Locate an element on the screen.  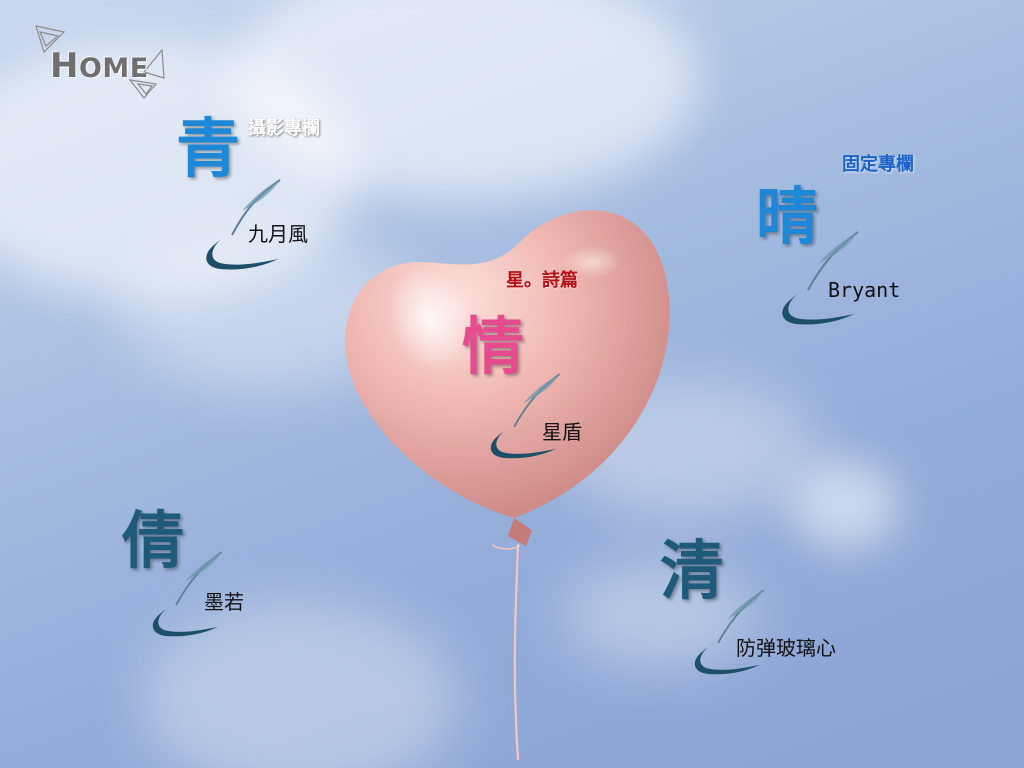
author-signature: 九月風 is located at coordinates (278, 232).